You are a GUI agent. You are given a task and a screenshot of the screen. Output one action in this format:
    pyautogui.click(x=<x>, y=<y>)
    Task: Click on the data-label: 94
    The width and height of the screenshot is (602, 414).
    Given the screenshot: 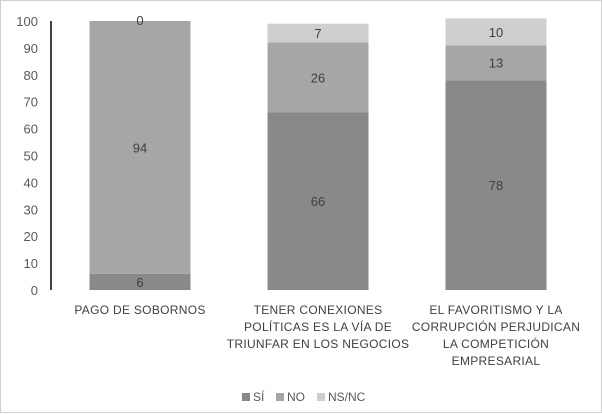 What is the action you would take?
    pyautogui.click(x=140, y=147)
    